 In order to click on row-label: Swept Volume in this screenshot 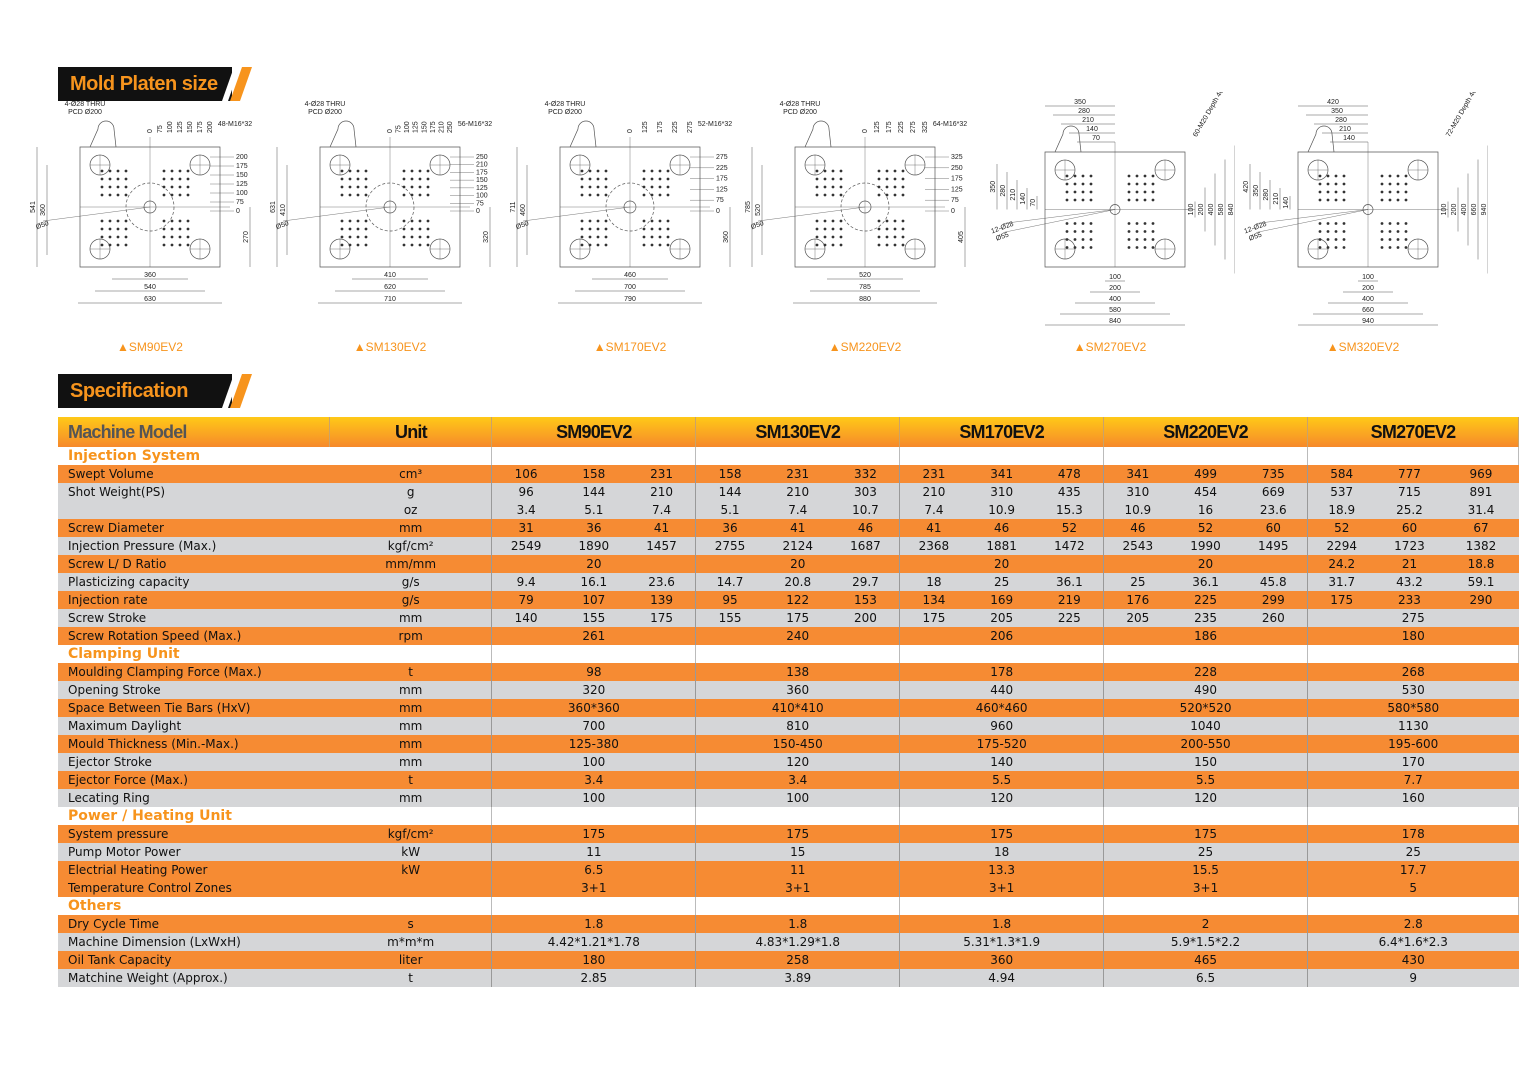, I will do `click(194, 474)`.